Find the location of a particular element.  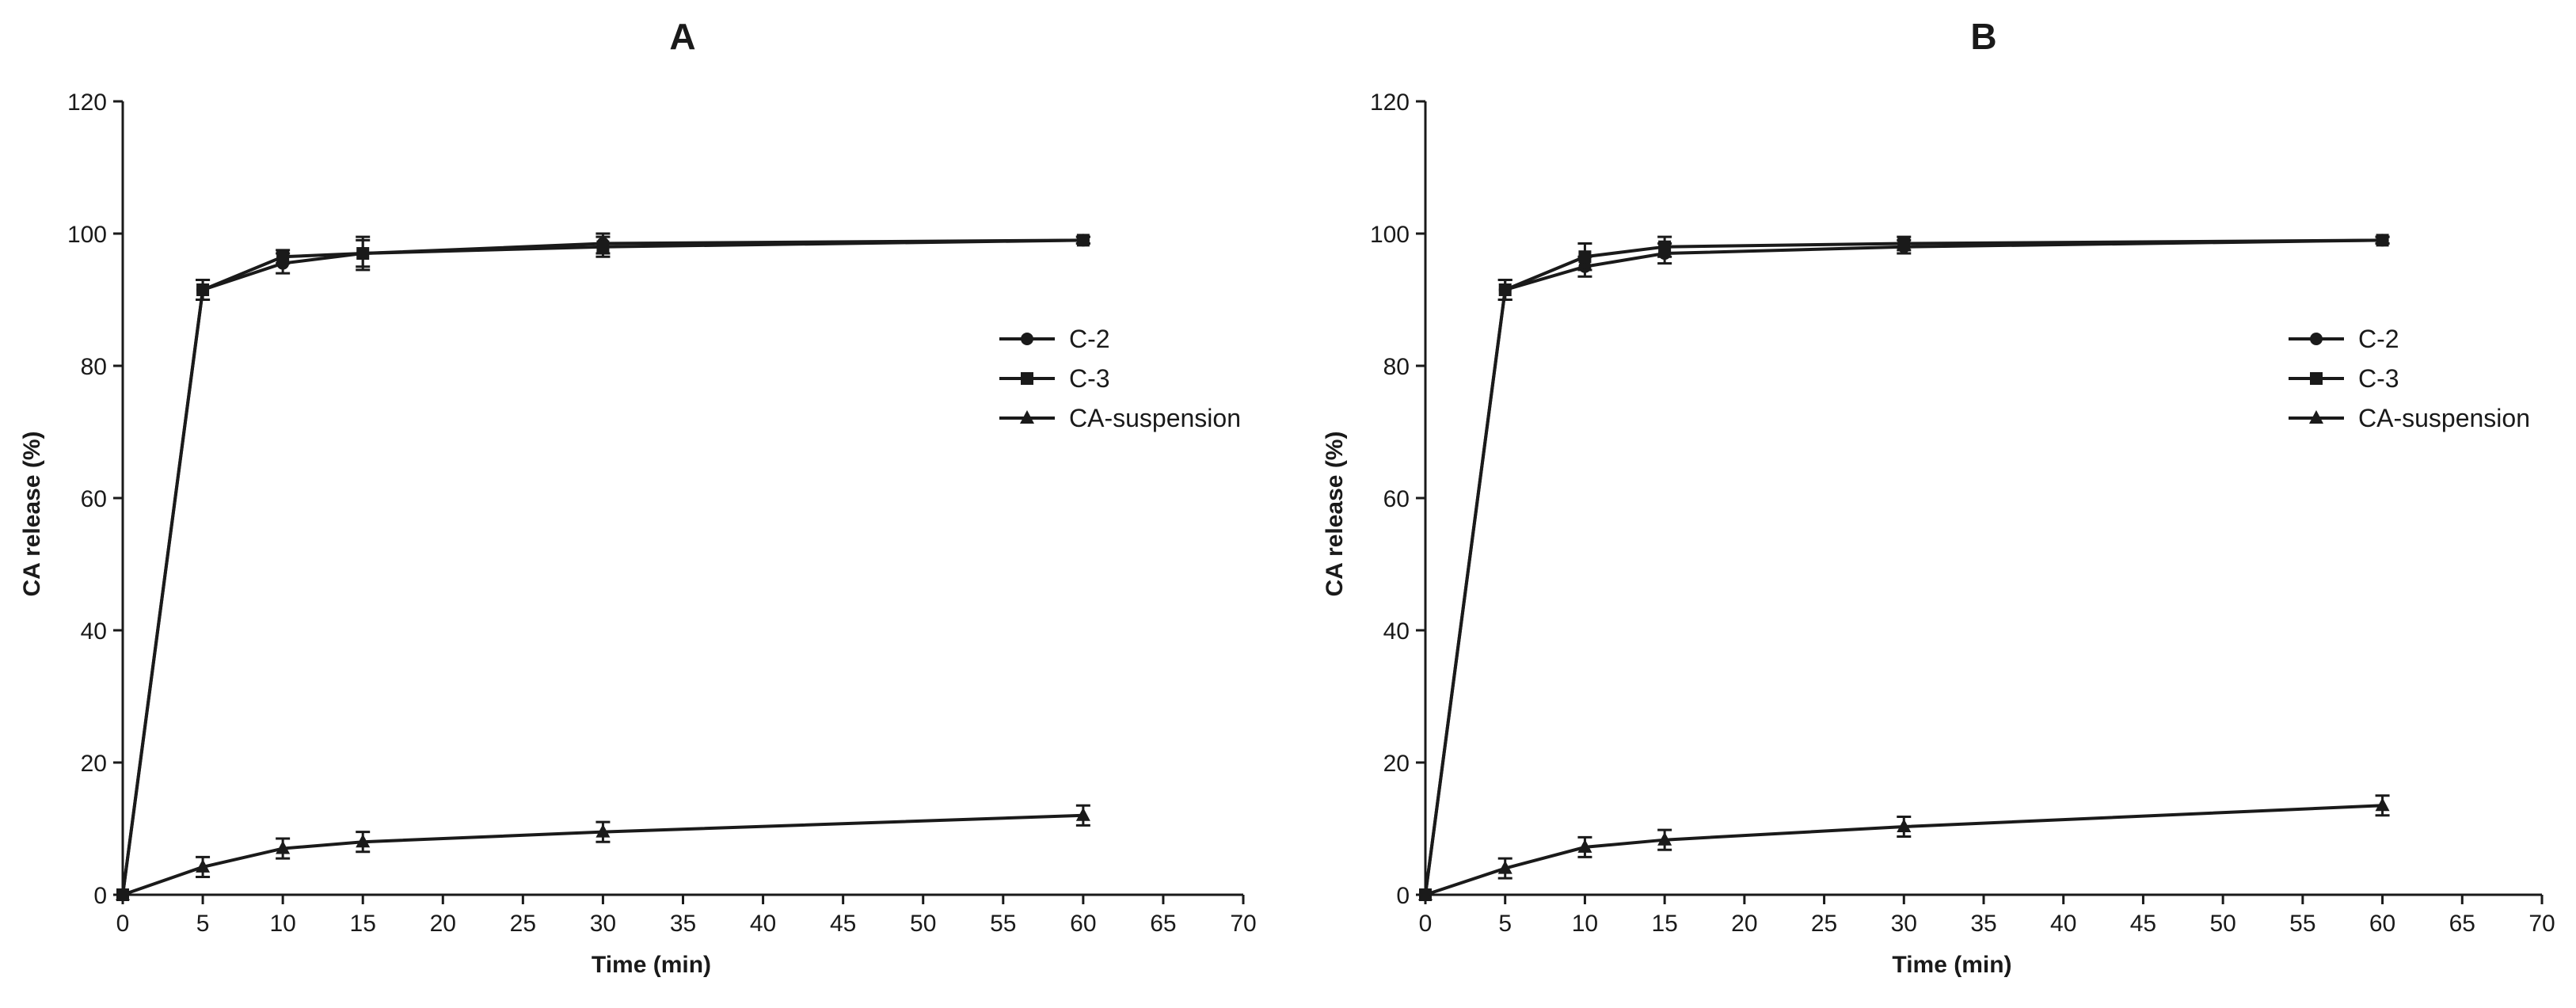

chart-title: B is located at coordinates (1983, 36).